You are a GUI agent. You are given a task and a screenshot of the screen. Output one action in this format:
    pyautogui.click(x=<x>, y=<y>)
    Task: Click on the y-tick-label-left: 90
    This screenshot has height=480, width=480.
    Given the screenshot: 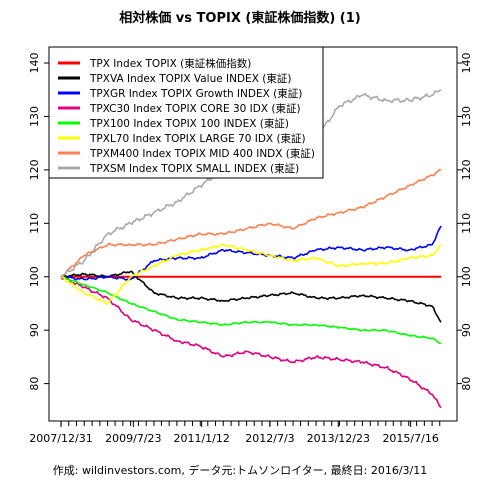 What is the action you would take?
    pyautogui.click(x=34, y=330)
    